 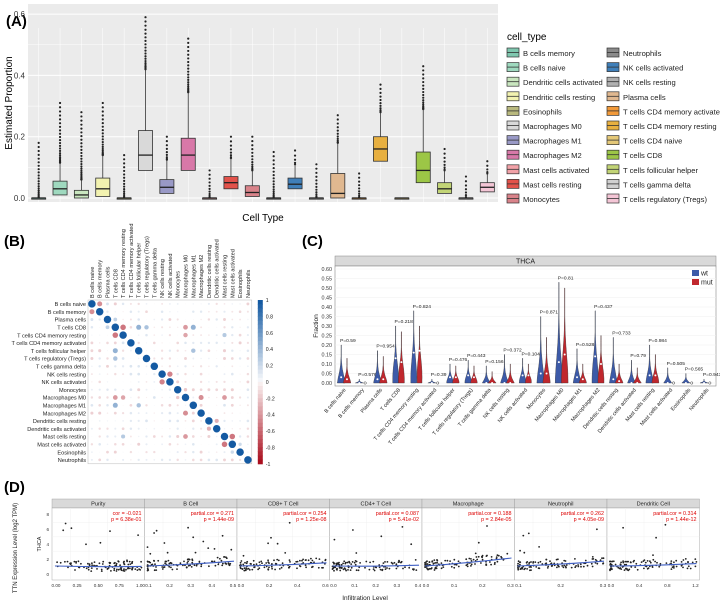 What do you see at coordinates (694, 370) in the screenshot?
I see `p-value-label: P=0.565` at bounding box center [694, 370].